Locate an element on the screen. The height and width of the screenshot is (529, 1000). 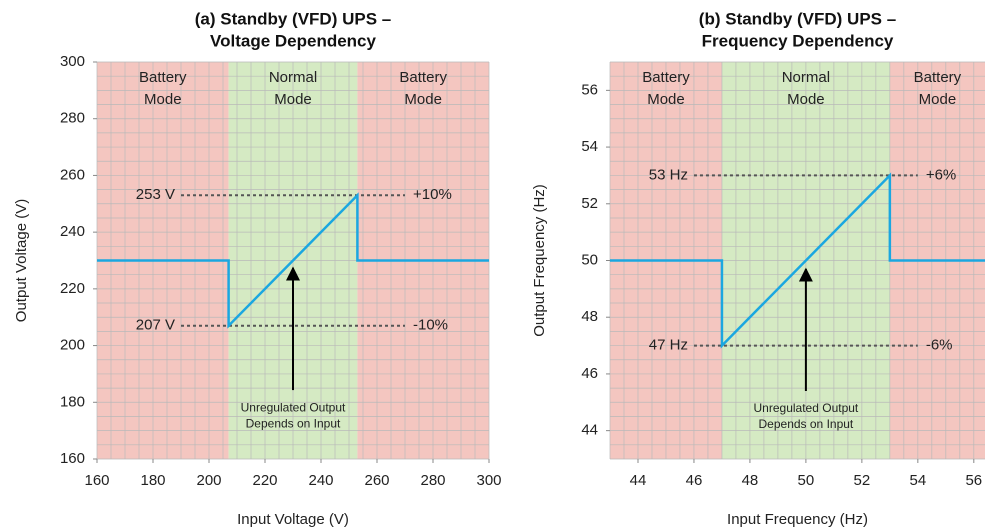
y-tick-label: 48 is located at coordinates (589, 316).